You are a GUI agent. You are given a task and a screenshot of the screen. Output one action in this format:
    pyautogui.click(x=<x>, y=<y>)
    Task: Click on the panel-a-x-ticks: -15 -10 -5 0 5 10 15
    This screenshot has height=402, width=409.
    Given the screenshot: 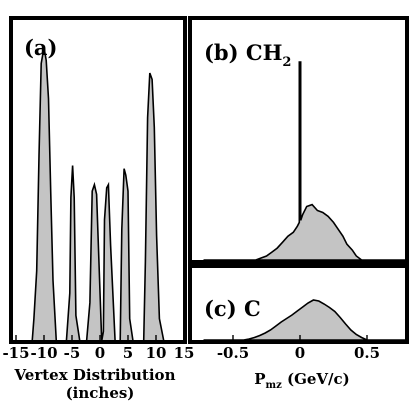 What is the action you would take?
    pyautogui.click(x=98, y=348)
    